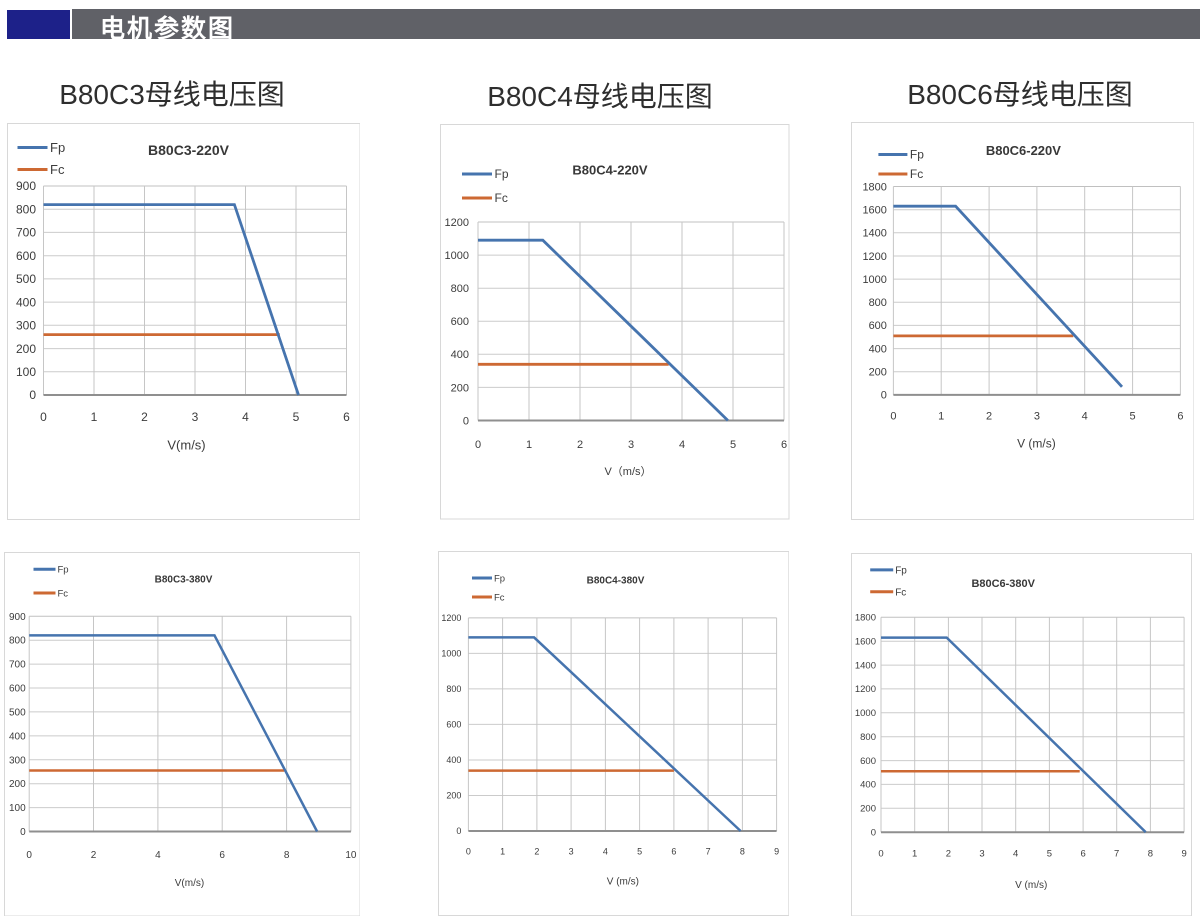 The width and height of the screenshot is (1200, 916). Describe the element at coordinates (351, 855) in the screenshot. I see `svg-text: 10` at that location.